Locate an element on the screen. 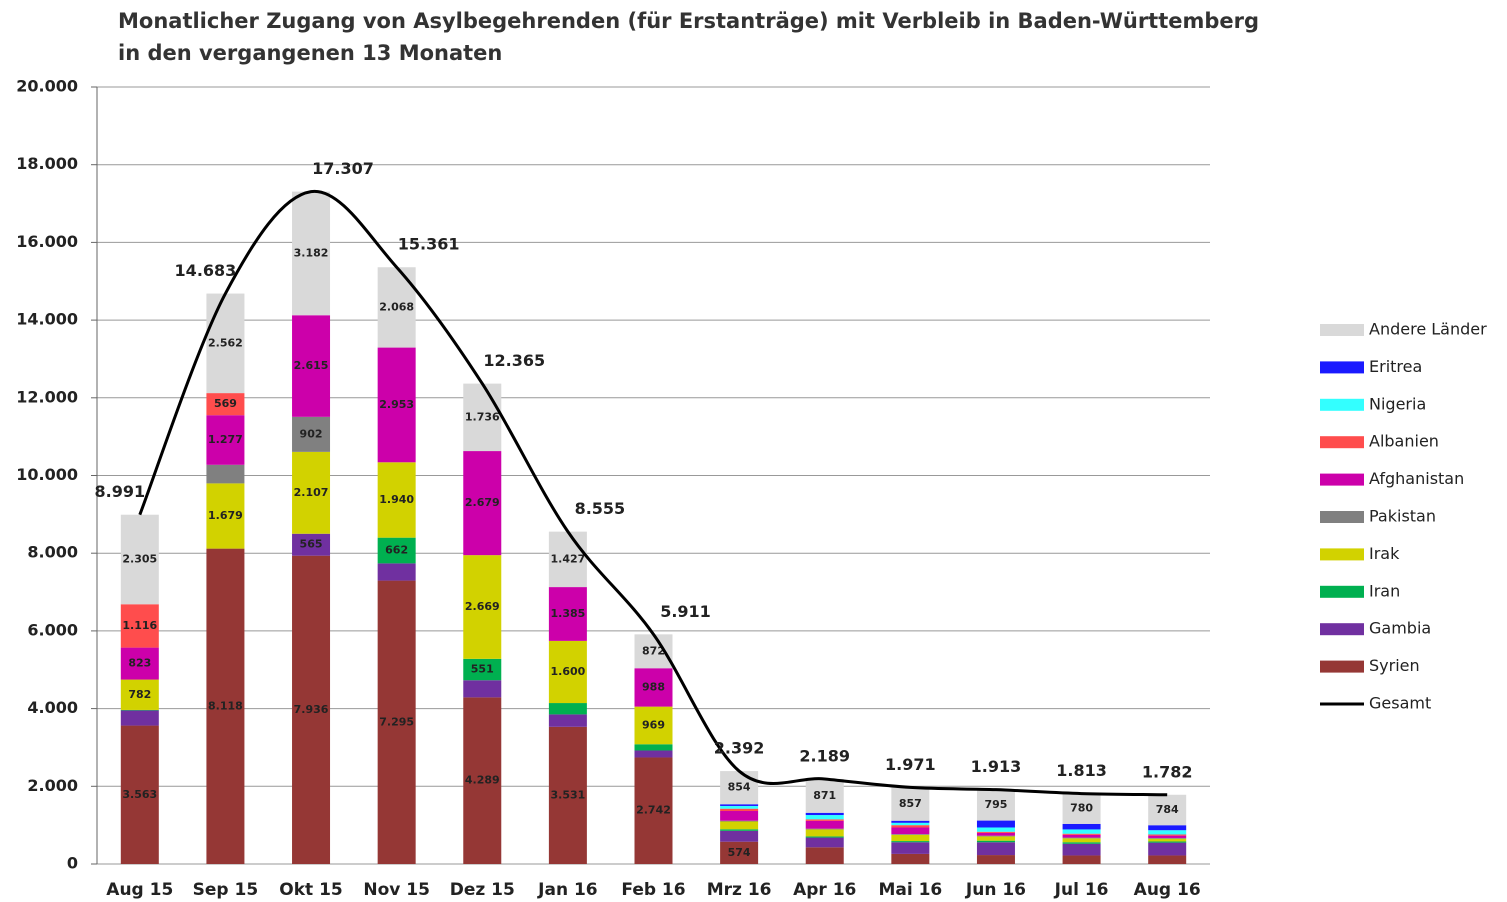  x-tick-label: Nov 15 is located at coordinates (396, 890).